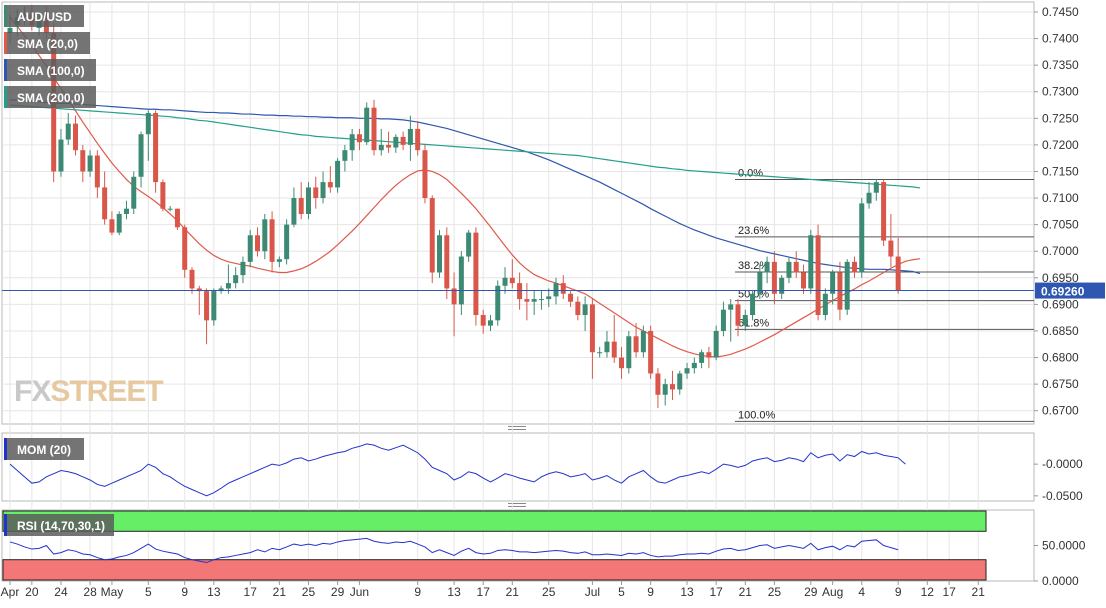 This screenshot has width=1106, height=608. What do you see at coordinates (1060, 358) in the screenshot?
I see `price-tick-label: 0.6800` at bounding box center [1060, 358].